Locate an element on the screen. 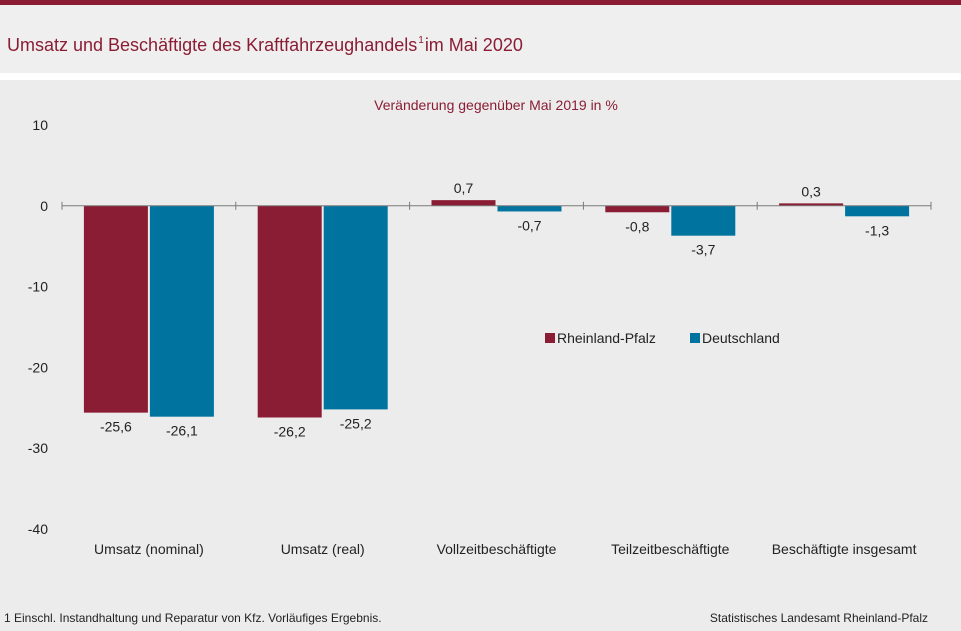 The width and height of the screenshot is (961, 631). y-tick-label: 0 is located at coordinates (44, 206).